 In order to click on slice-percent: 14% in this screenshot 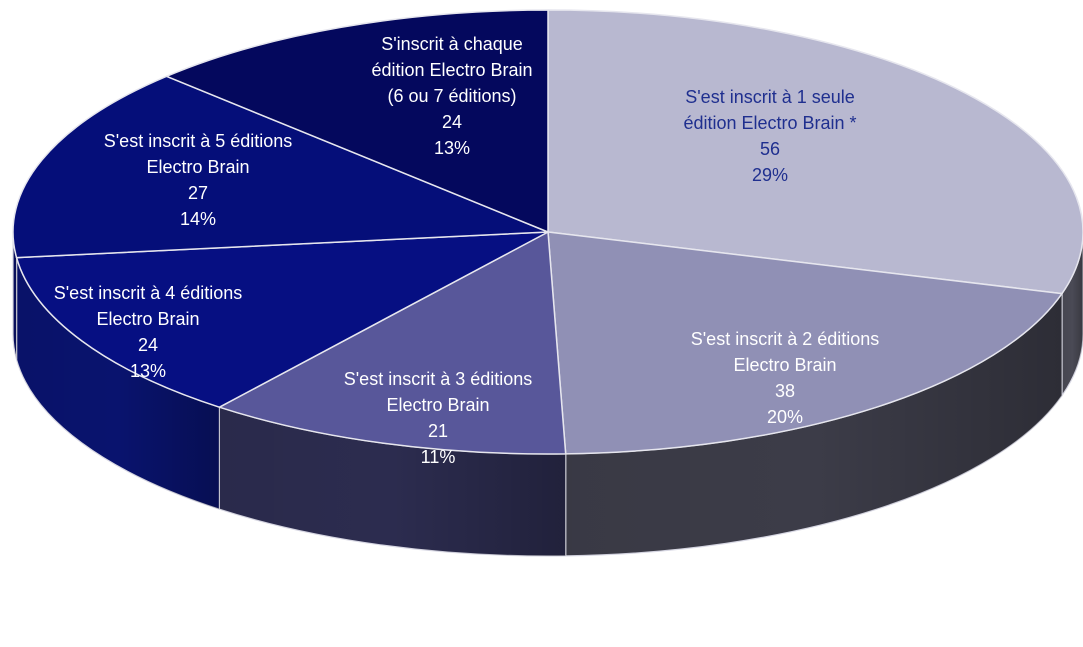, I will do `click(198, 219)`.